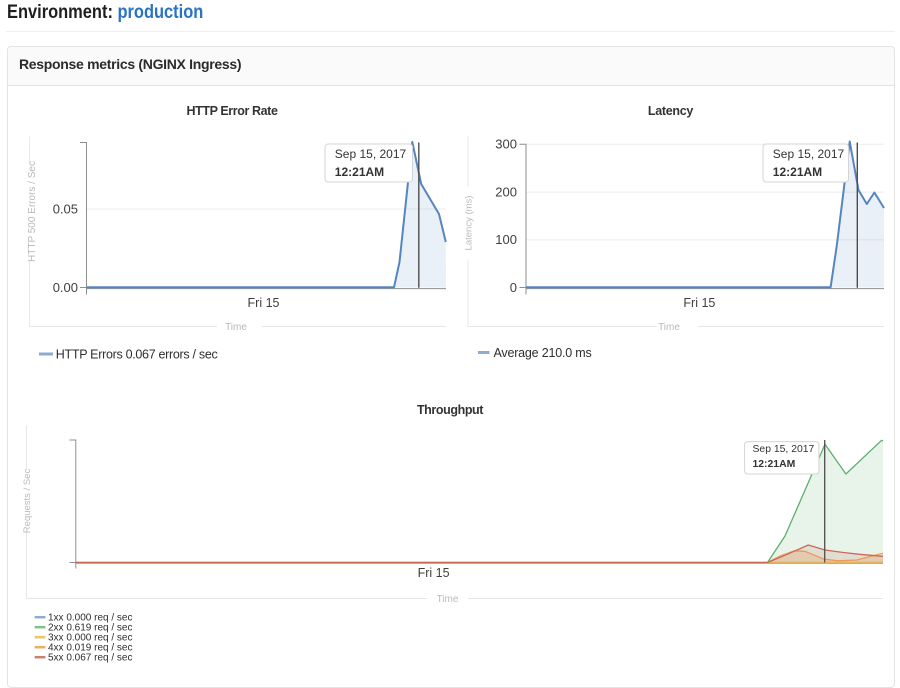  I want to click on svg-text: Average 210.0 ms, so click(543, 353).